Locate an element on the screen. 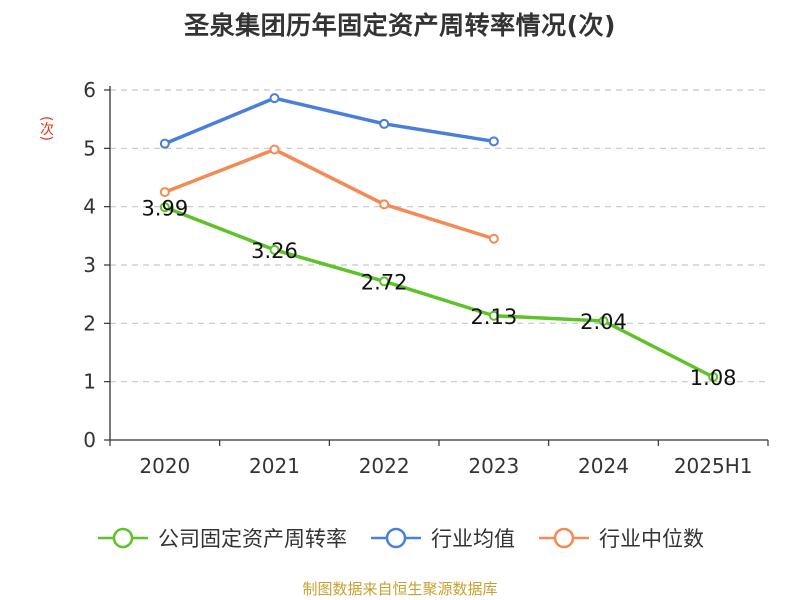 The image size is (800, 600). chart-legend: 公司固定资产周转率 行业均值 行业中位数 is located at coordinates (400, 538).